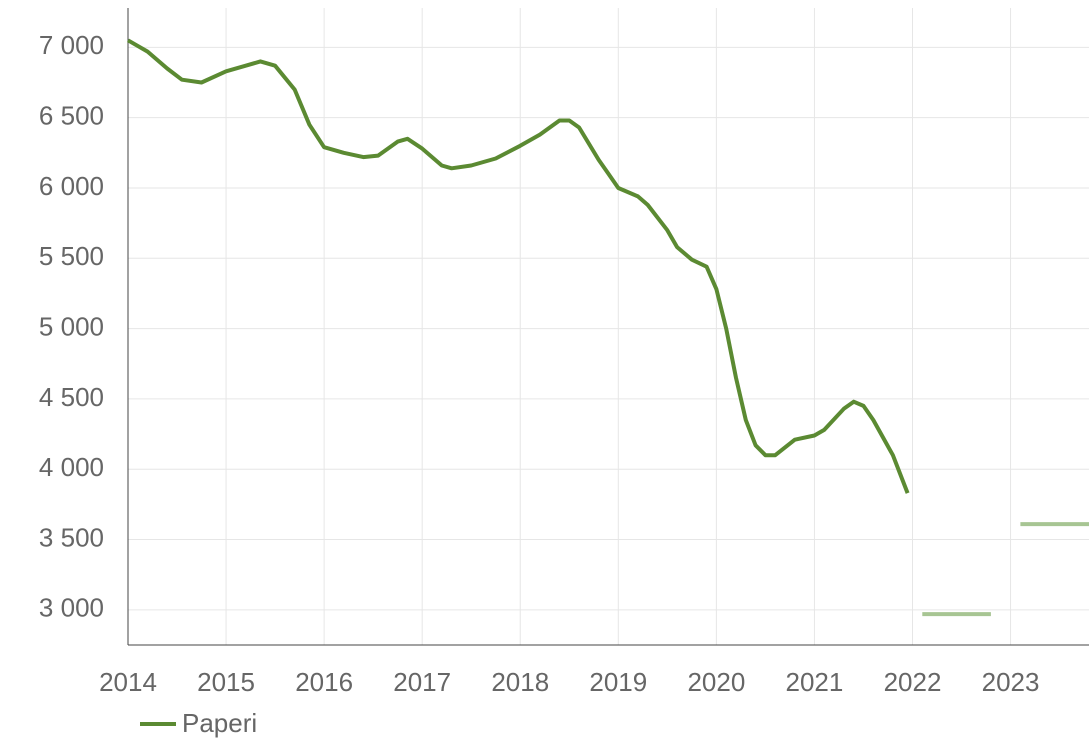 The height and width of the screenshot is (740, 1089). Describe the element at coordinates (71, 256) in the screenshot. I see `y-tick-label: 5 500` at that location.